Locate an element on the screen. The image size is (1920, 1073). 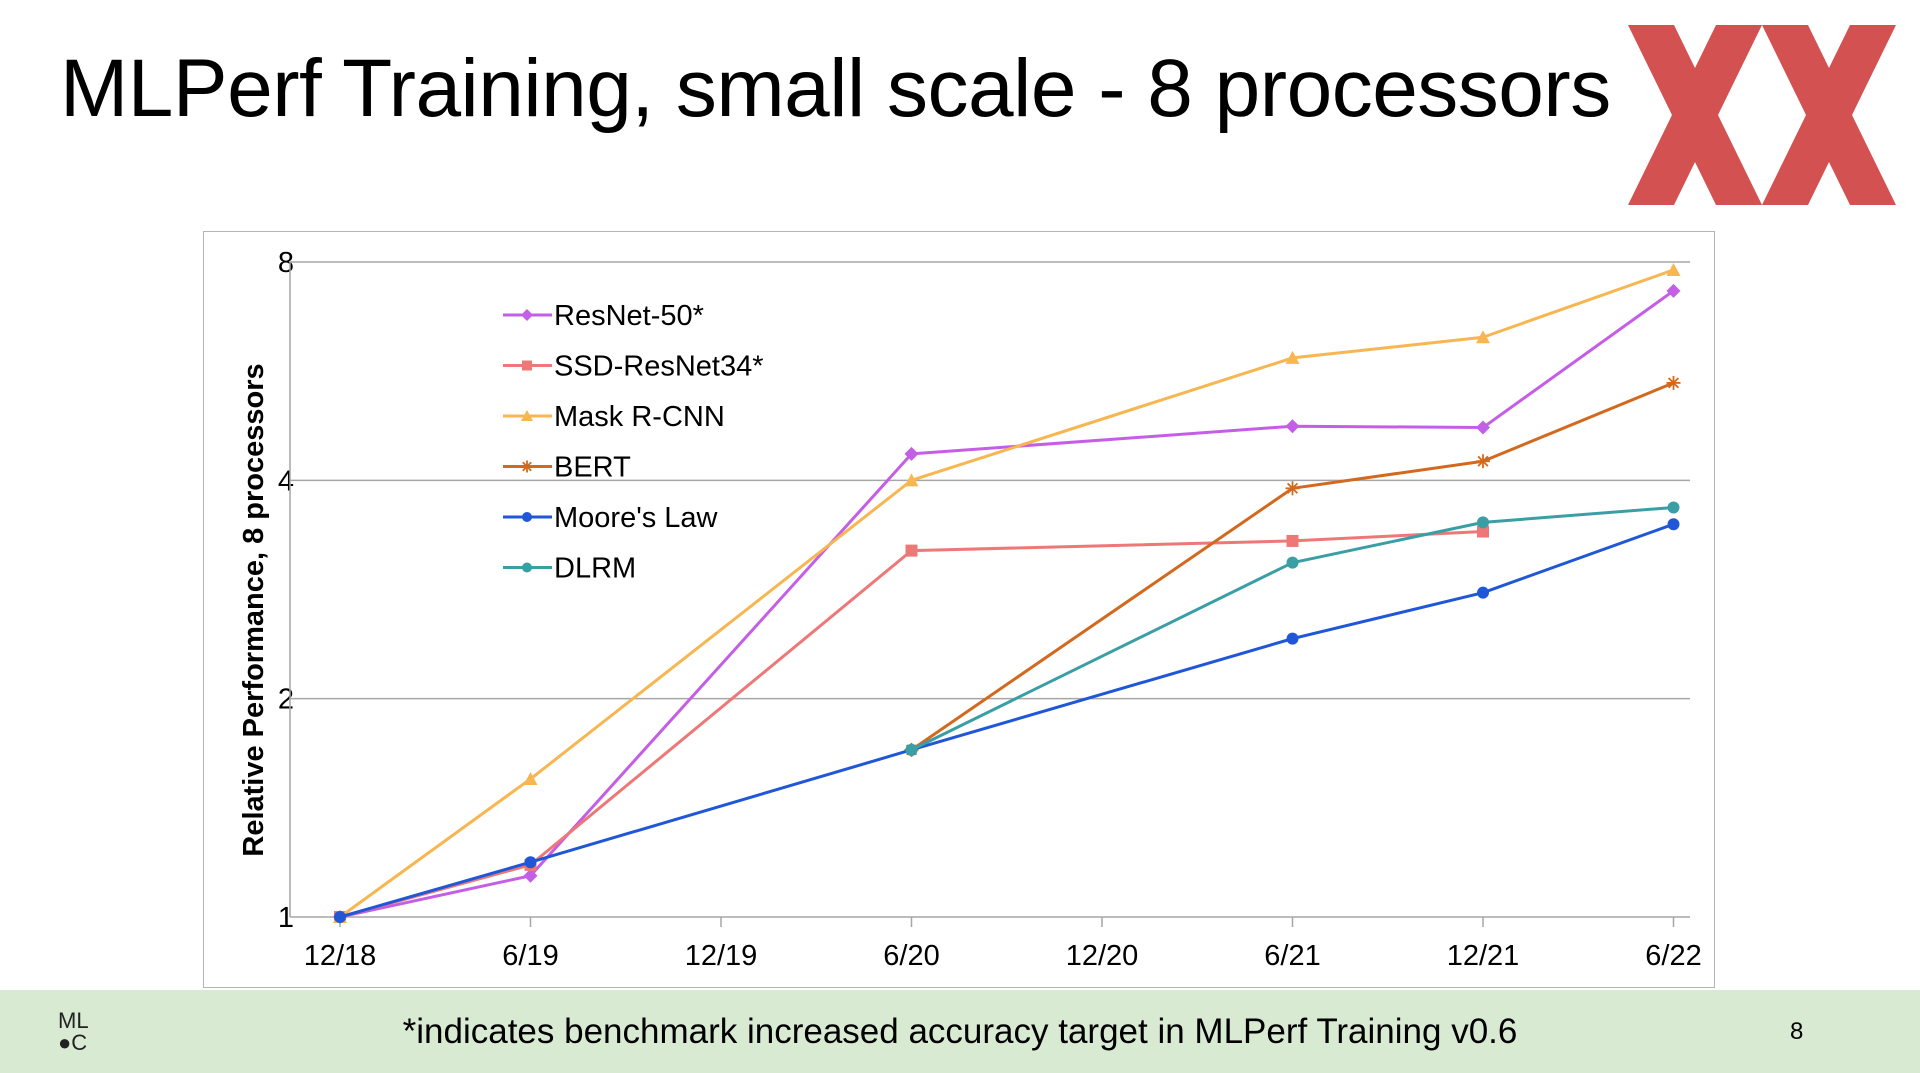
mlc-logo: ML ●C is located at coordinates (81, 1034).